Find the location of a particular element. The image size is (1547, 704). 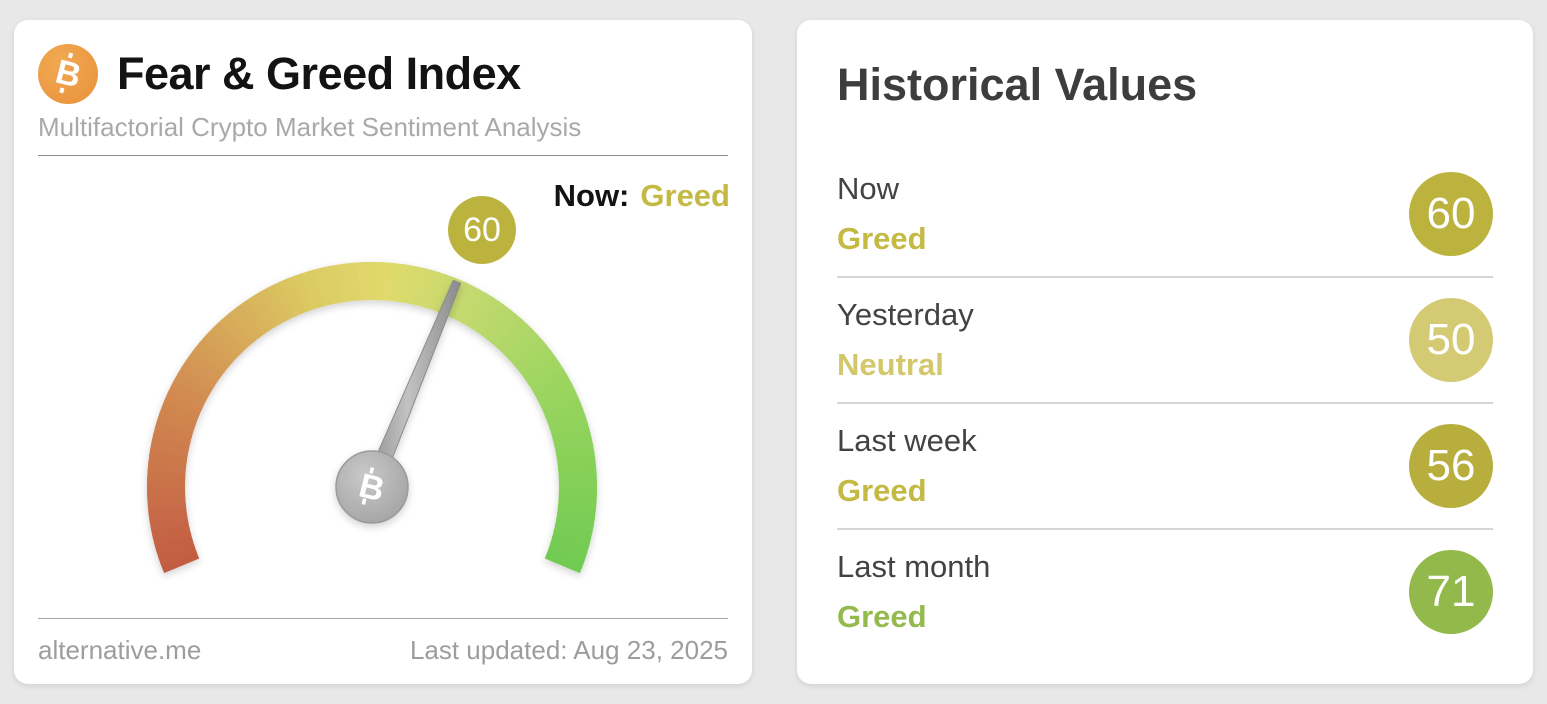

now-classification: Greed is located at coordinates (685, 195).